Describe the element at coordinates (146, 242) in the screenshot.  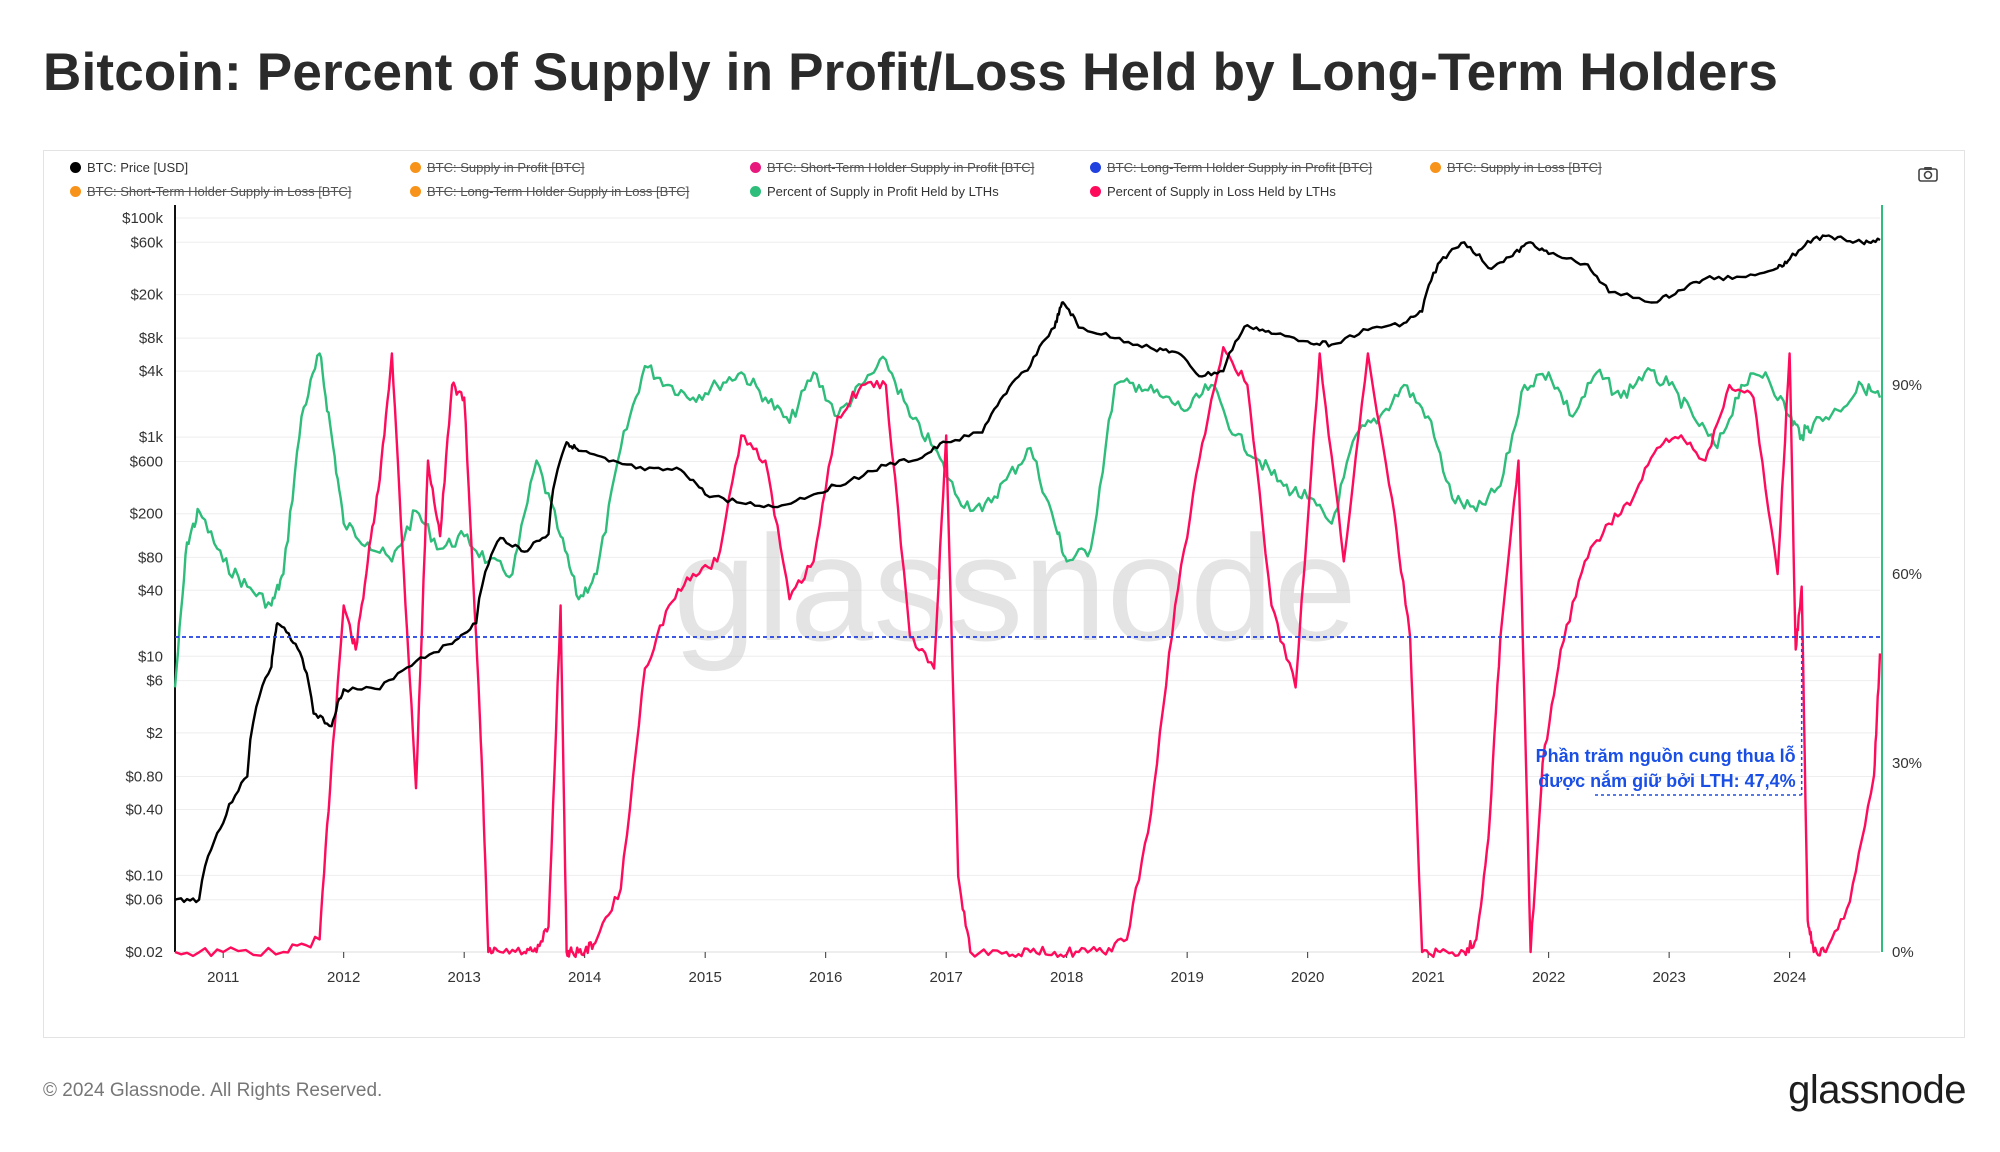
I see `y-left-tick-label: $60k` at that location.